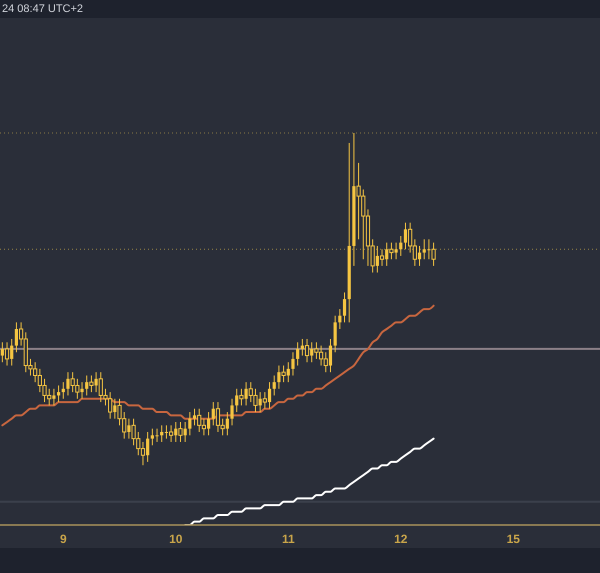  Describe the element at coordinates (513, 539) in the screenshot. I see `x-tick-label: 15` at that location.